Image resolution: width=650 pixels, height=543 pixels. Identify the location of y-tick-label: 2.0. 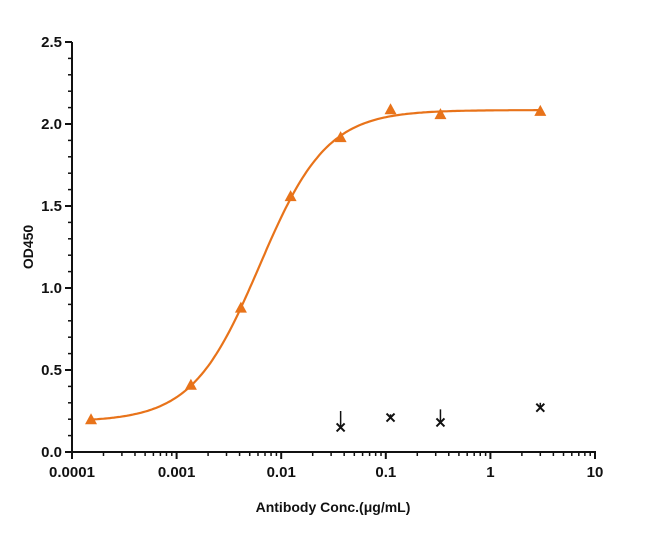
(51, 124).